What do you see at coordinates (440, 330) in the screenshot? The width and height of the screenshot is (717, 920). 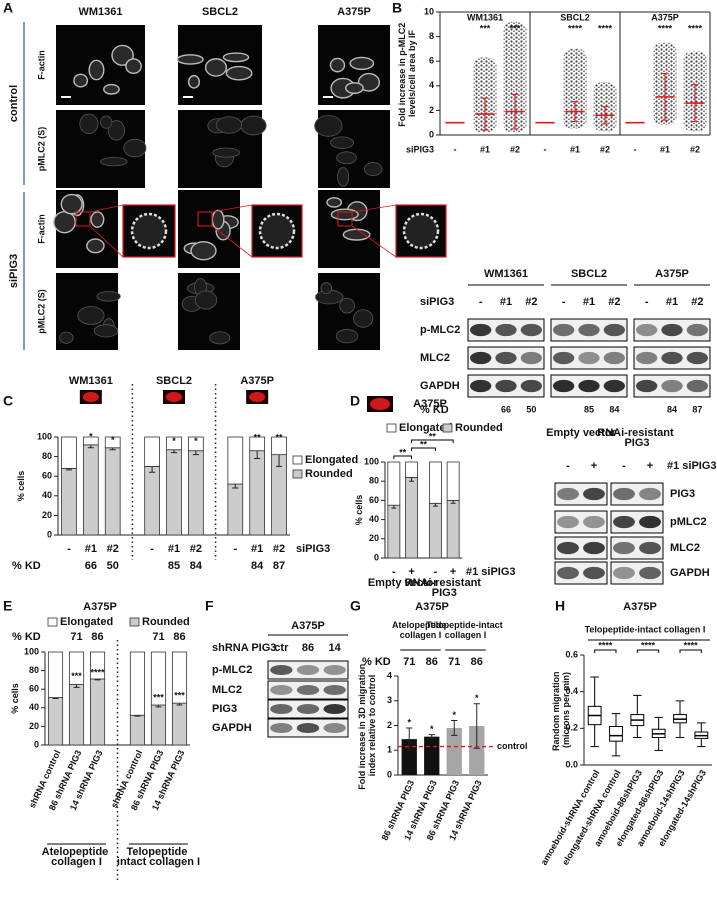 I see `protein-label: p-MLC2` at bounding box center [440, 330].